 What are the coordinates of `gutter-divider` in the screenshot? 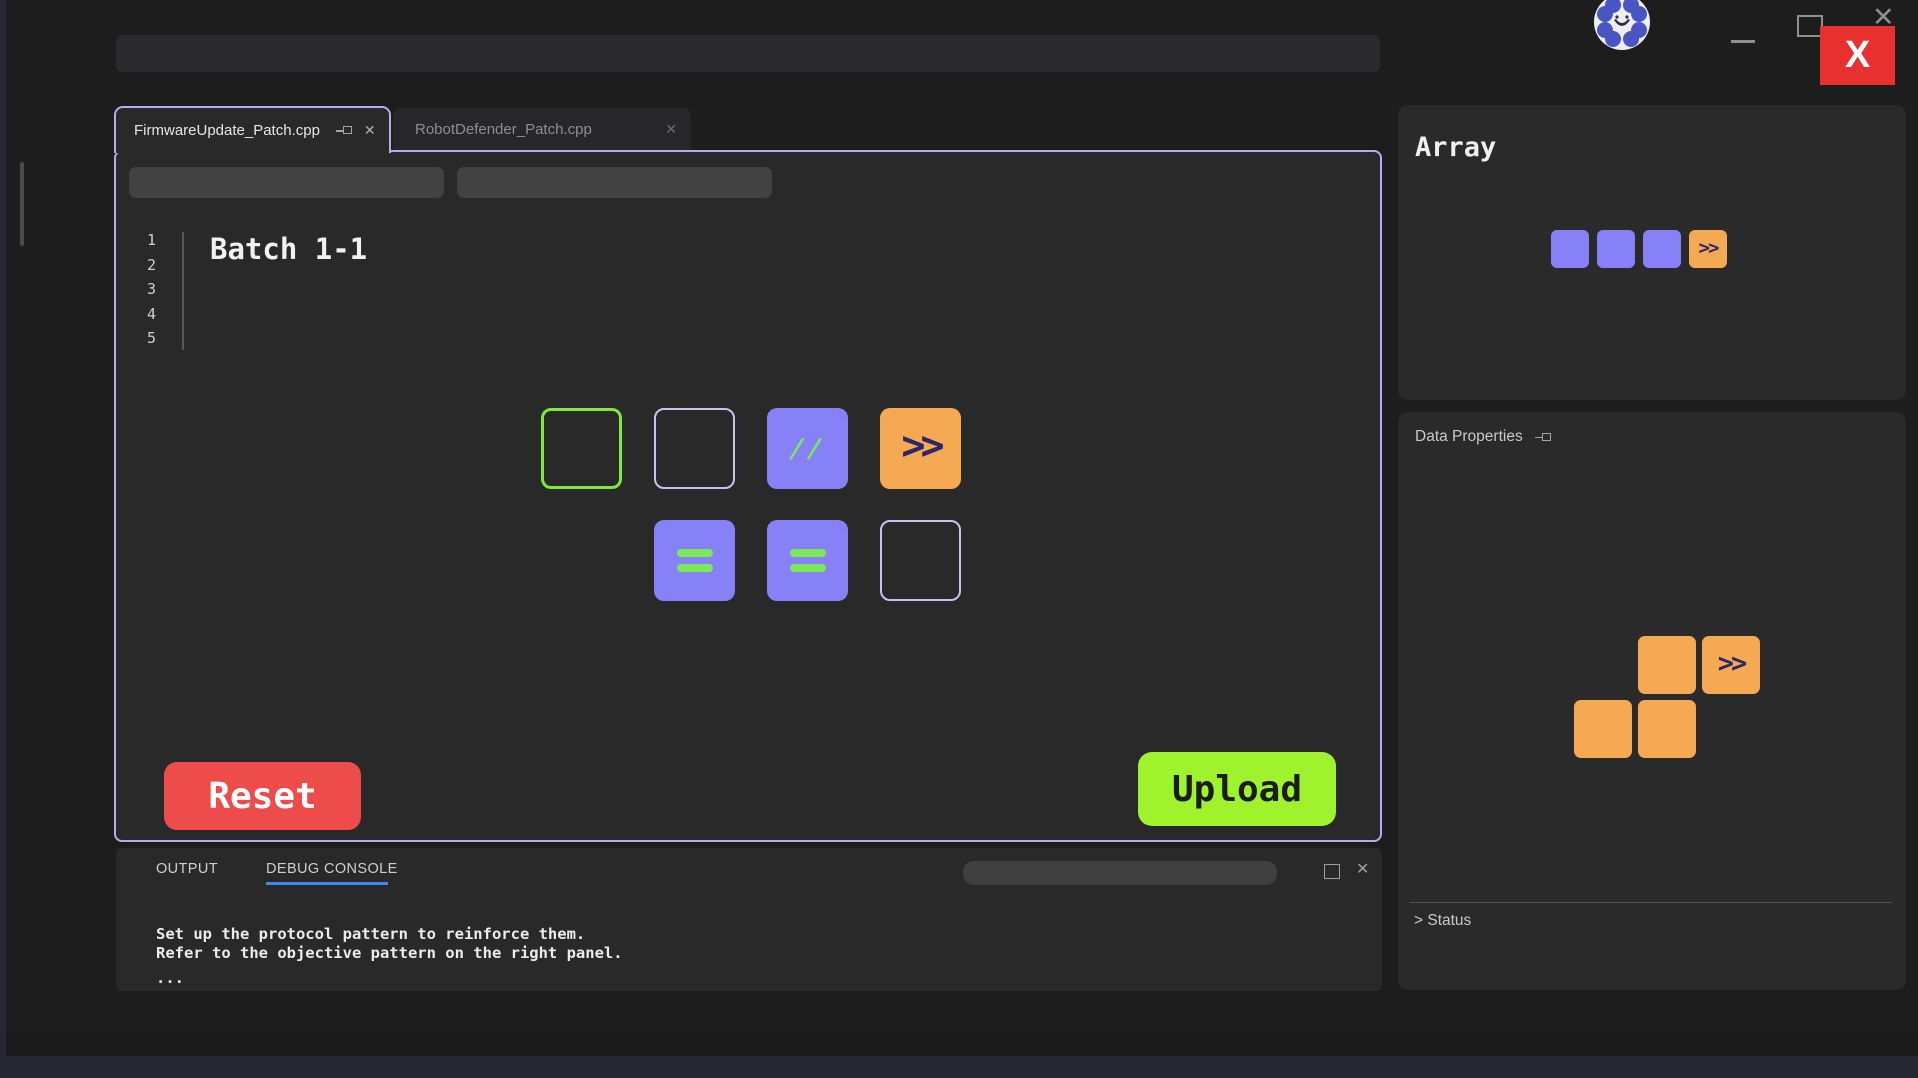 It's located at (183, 291).